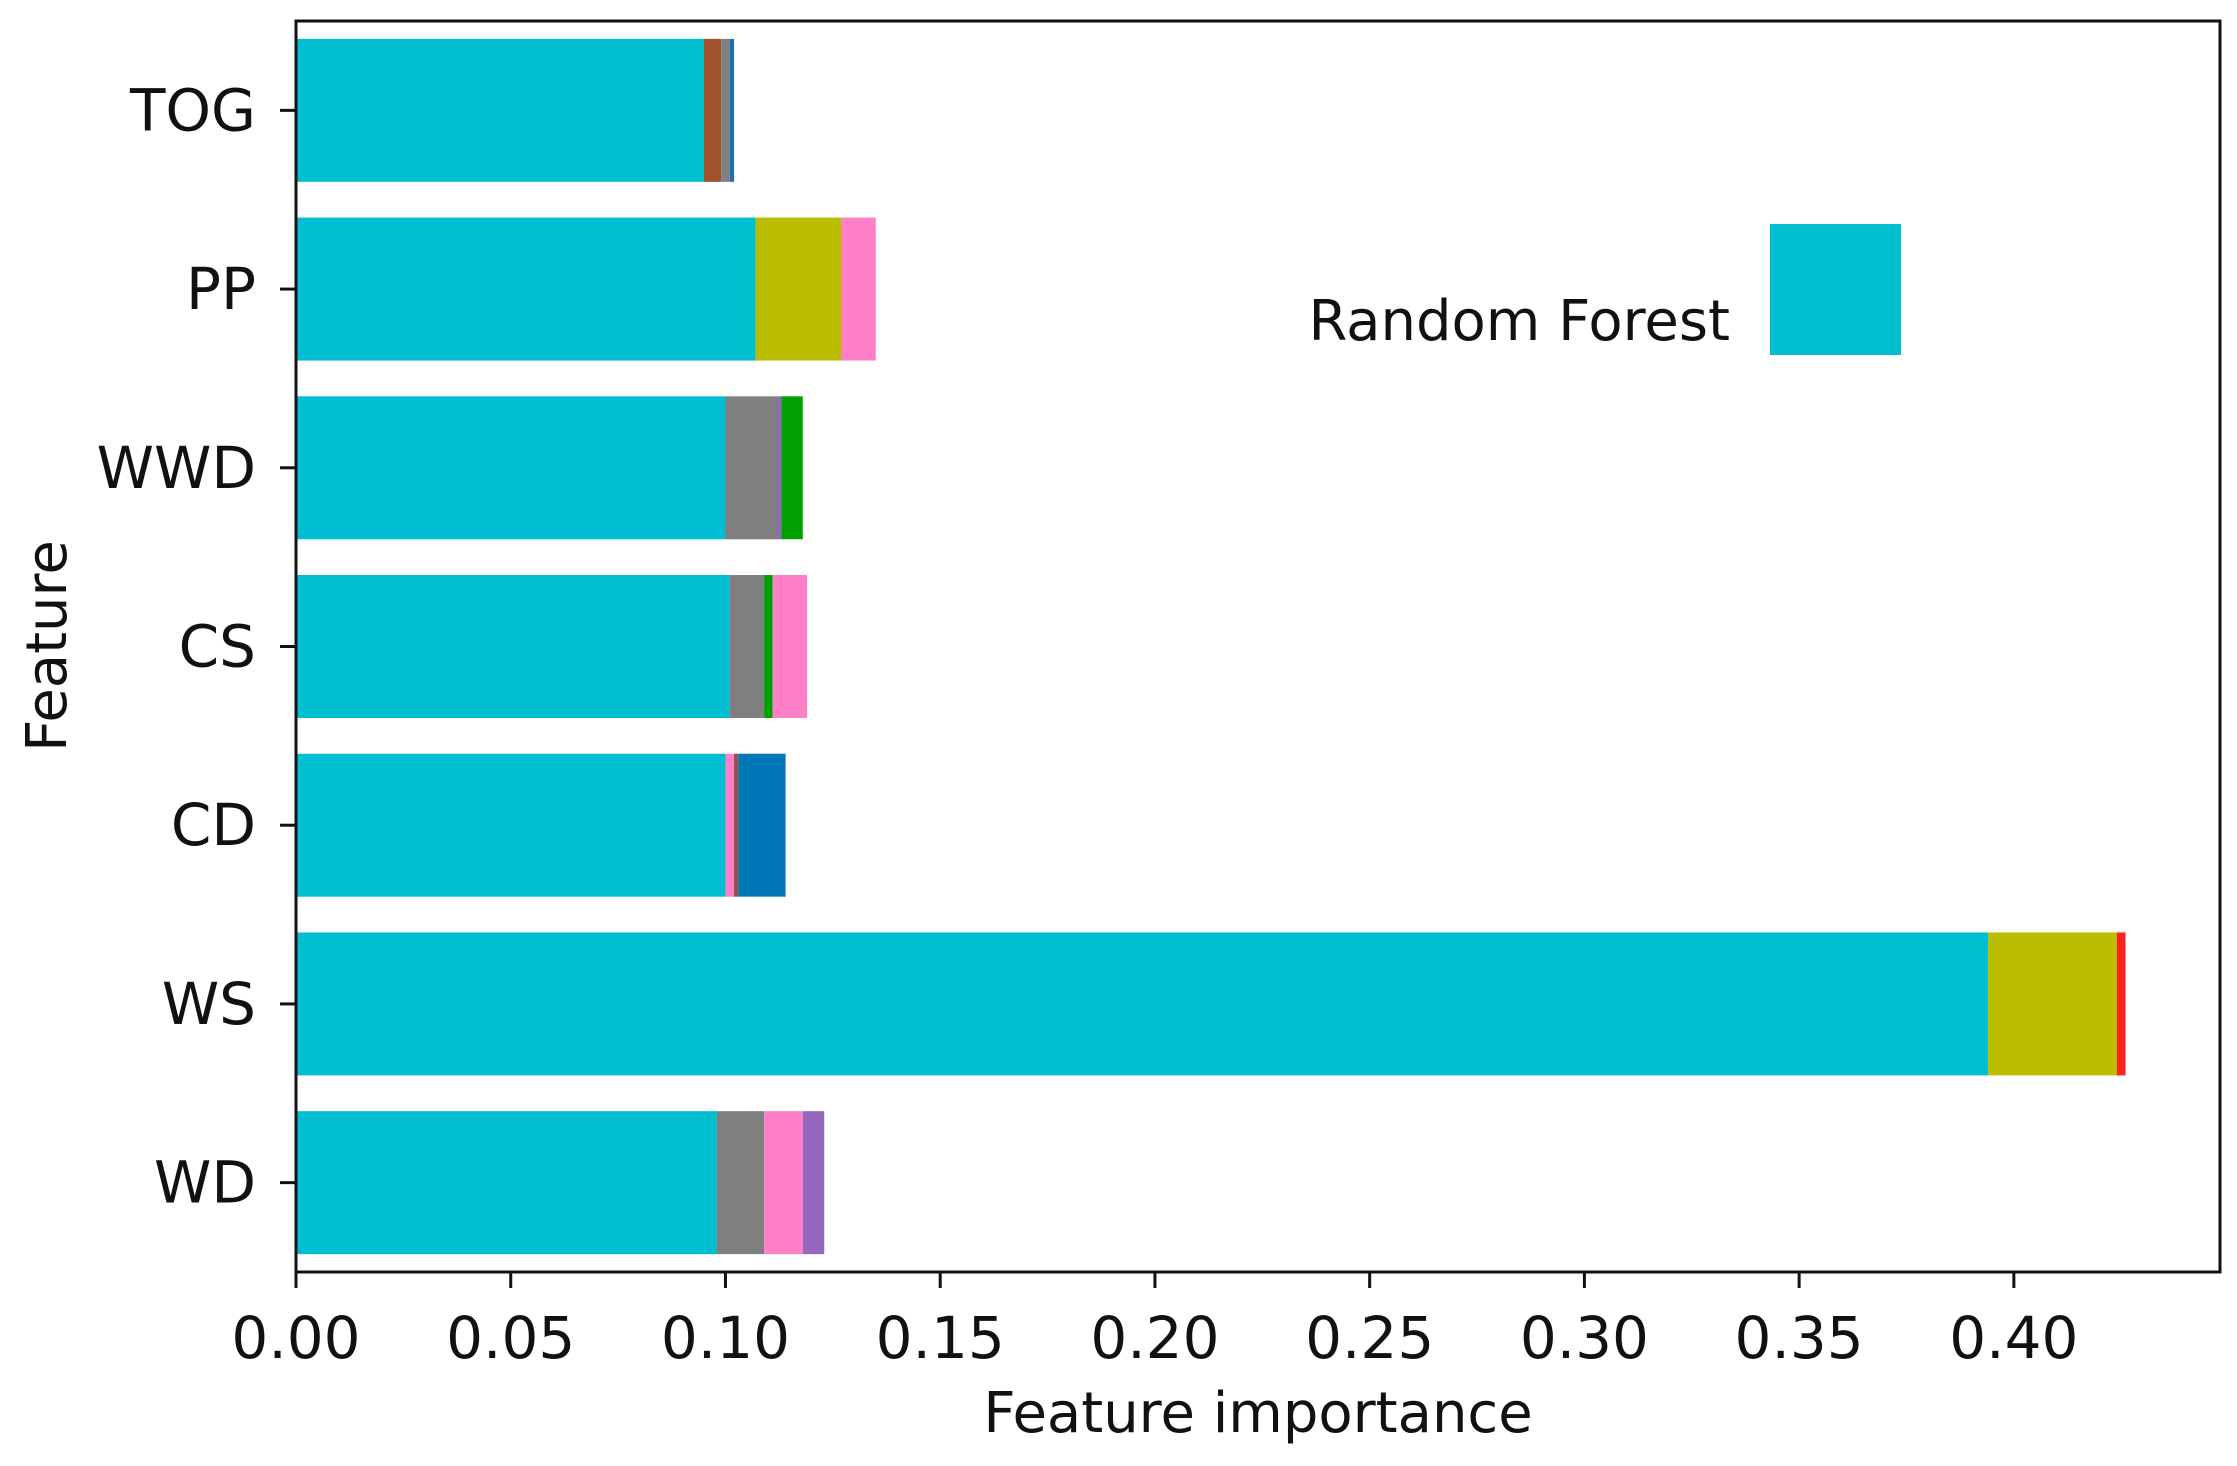 Image resolution: width=2237 pixels, height=1466 pixels. Describe the element at coordinates (1519, 321) in the screenshot. I see `legend-label: Random Forest` at that location.